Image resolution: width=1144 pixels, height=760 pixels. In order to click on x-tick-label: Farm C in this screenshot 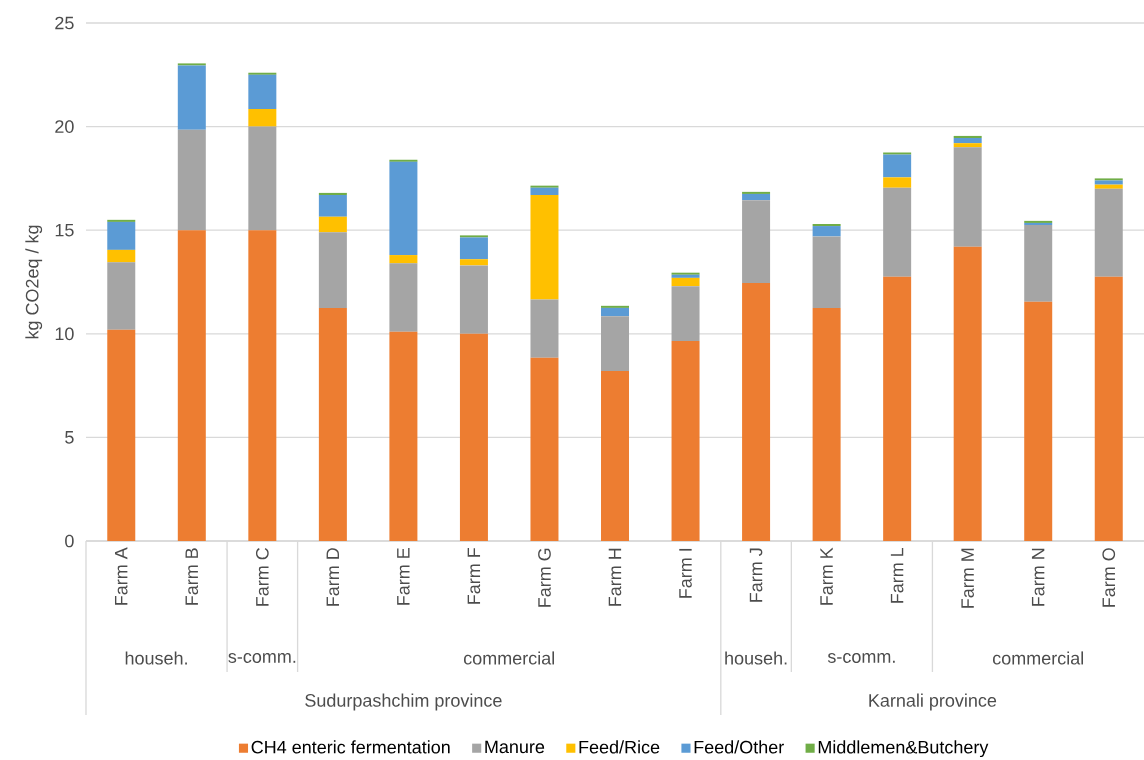, I will do `click(262, 576)`.